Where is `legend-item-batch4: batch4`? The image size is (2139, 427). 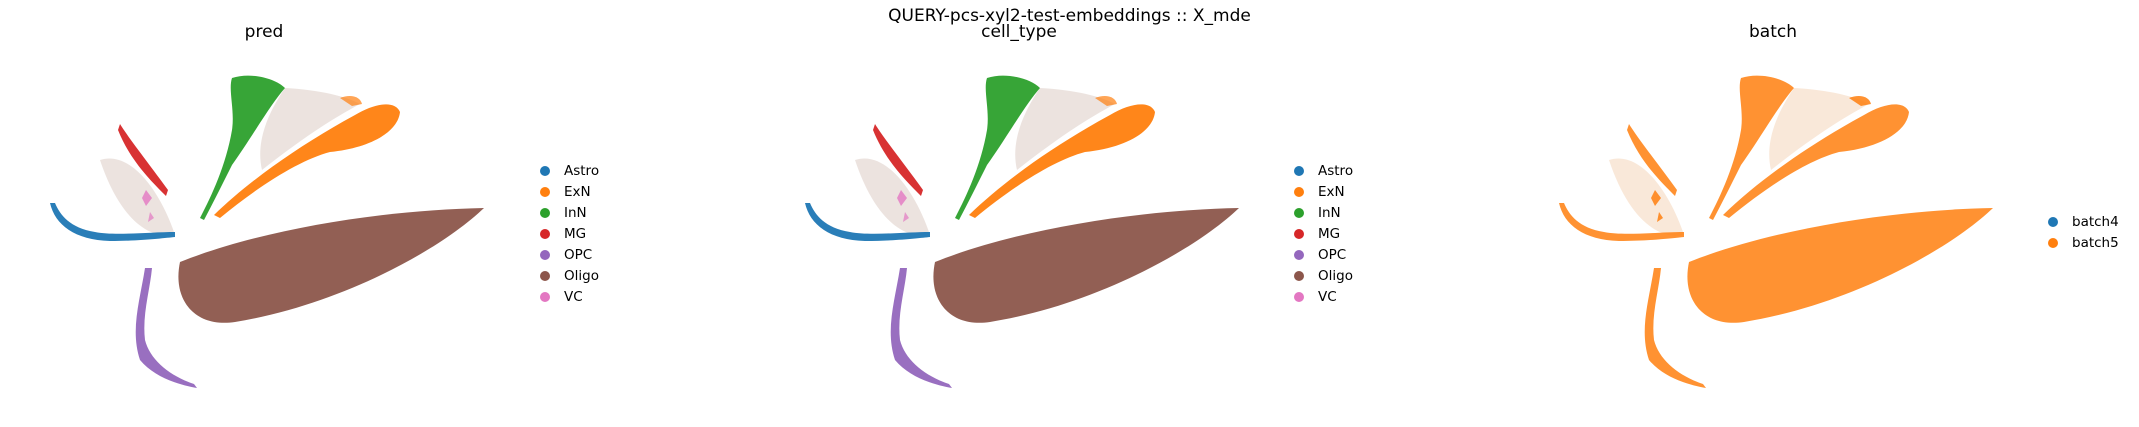 legend-item-batch4: batch4 is located at coordinates (2083, 221).